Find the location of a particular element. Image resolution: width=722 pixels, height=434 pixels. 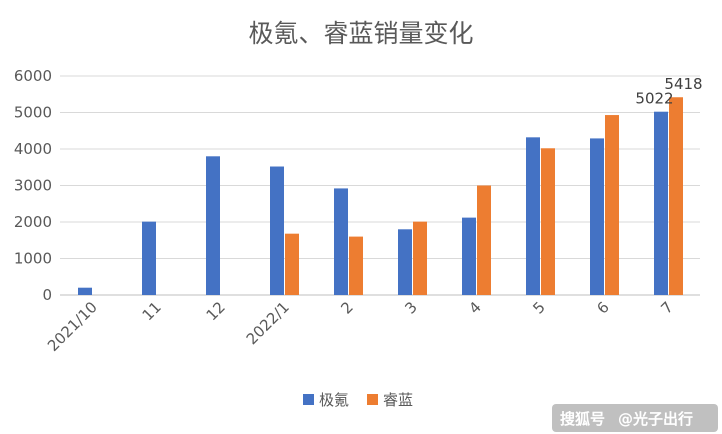

y-tick-label: 4000 is located at coordinates (33, 149).